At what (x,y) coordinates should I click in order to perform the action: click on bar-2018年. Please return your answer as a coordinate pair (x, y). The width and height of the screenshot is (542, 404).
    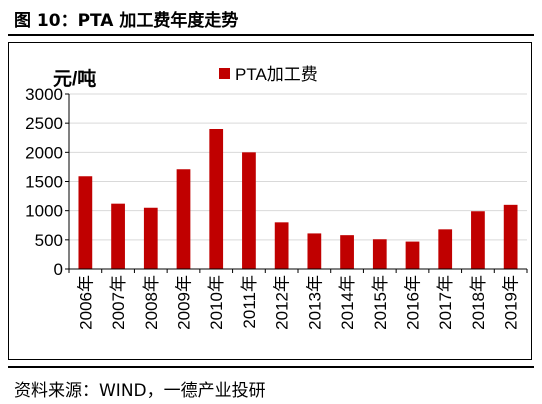
    Looking at the image, I should click on (478, 240).